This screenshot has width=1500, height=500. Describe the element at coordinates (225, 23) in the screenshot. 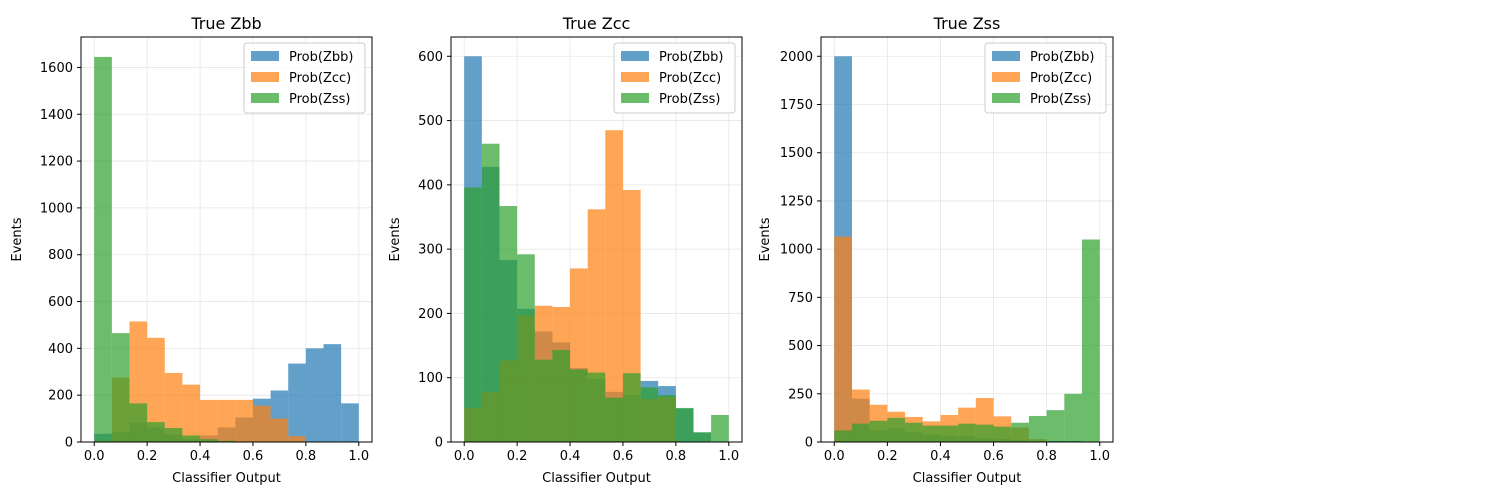

I see `panel-title: True Zbb` at that location.